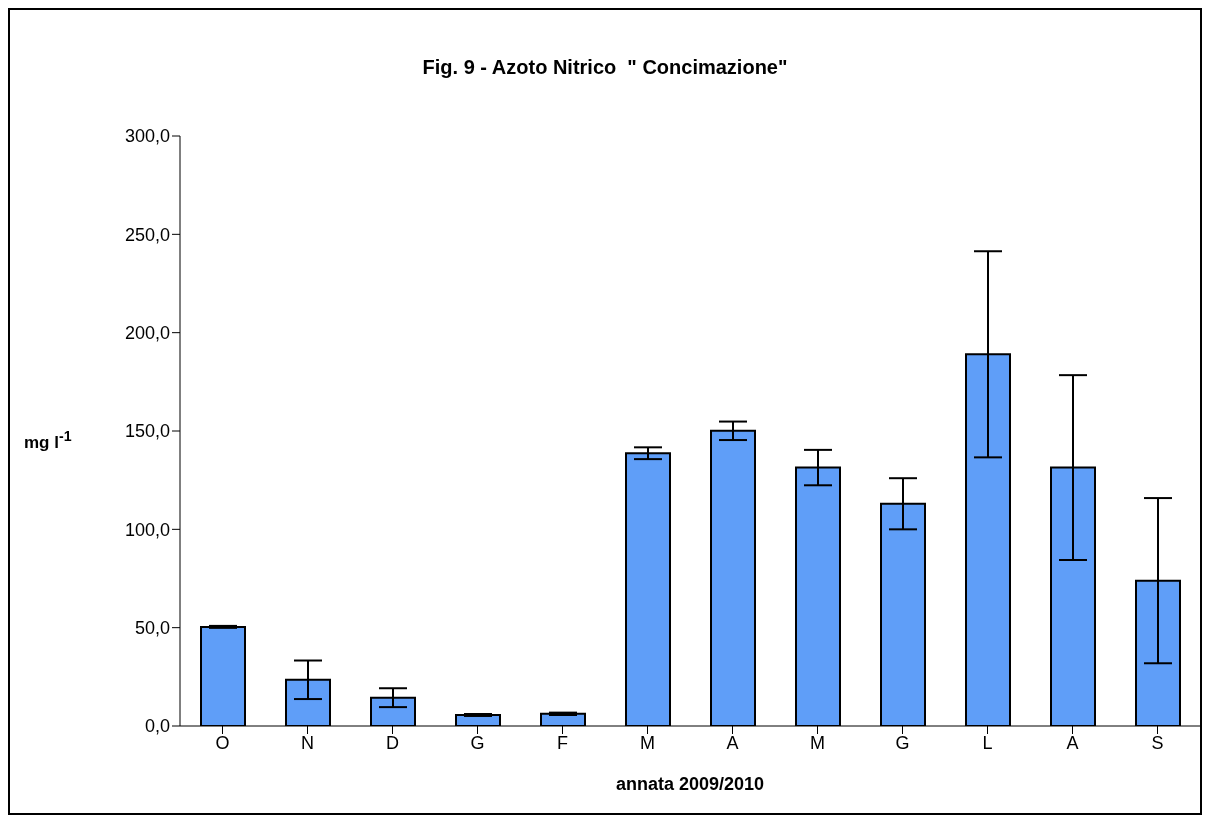  I want to click on y-tick-label: 200,0, so click(147, 333).